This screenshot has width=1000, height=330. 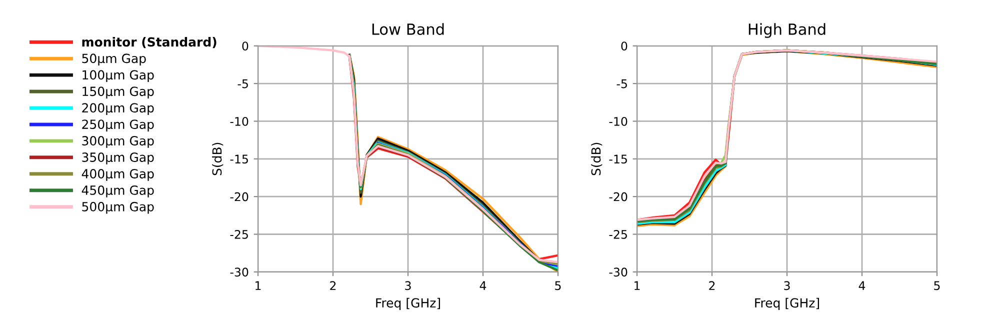 I want to click on legend-label: 350μm Gap, so click(x=118, y=158).